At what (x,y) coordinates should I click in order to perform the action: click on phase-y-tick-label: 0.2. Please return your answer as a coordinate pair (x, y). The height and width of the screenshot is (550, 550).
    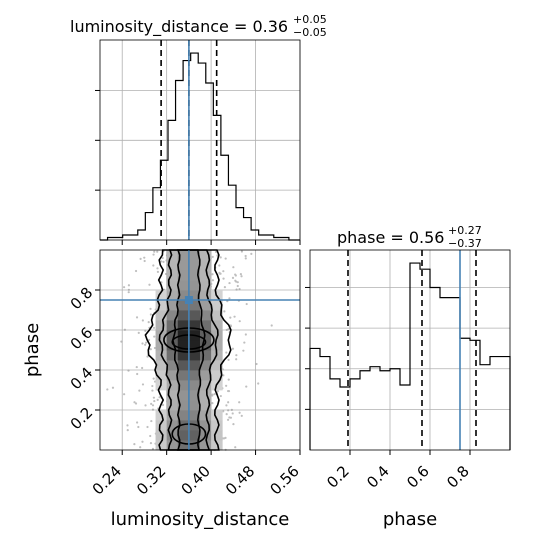
    Looking at the image, I should click on (82, 419).